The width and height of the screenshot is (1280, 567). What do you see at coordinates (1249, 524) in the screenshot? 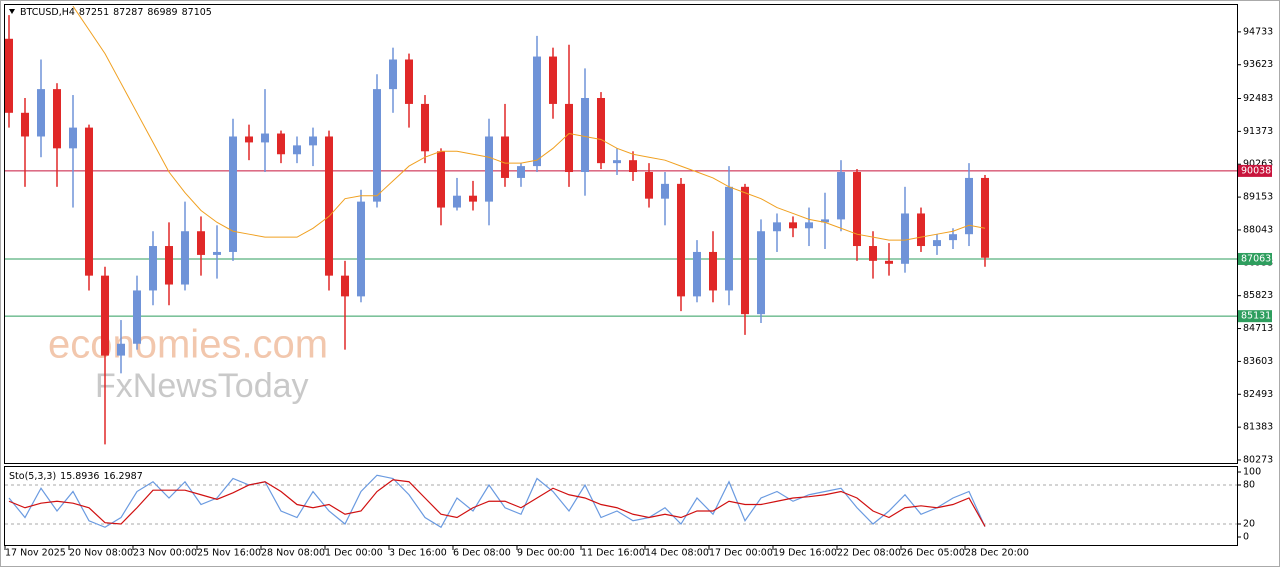
I see `y-tick-label: 20` at bounding box center [1249, 524].